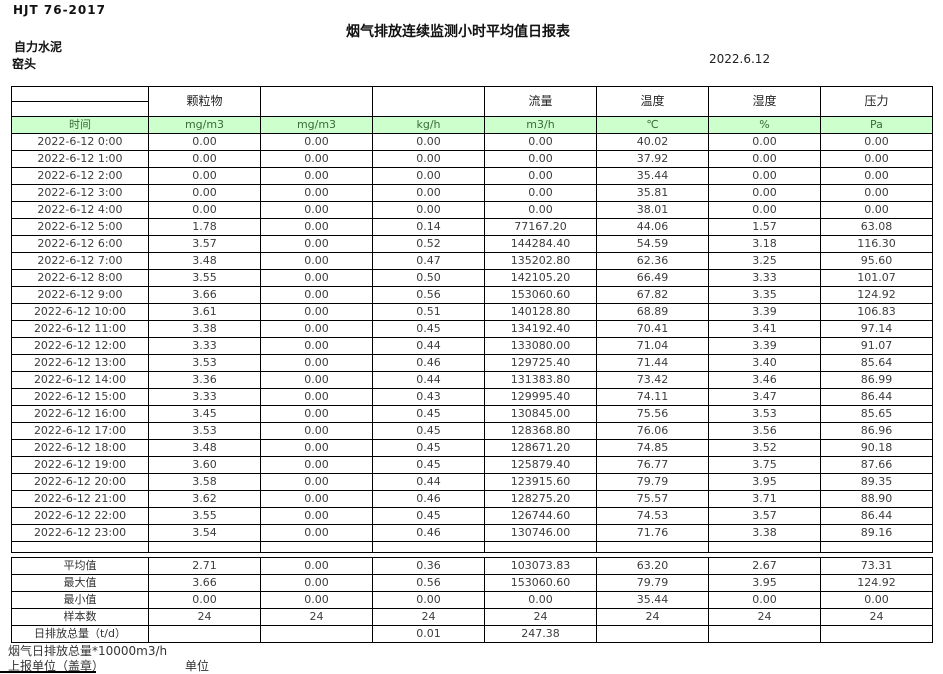 The width and height of the screenshot is (943, 674). I want to click on value-cell: 71.04, so click(652, 346).